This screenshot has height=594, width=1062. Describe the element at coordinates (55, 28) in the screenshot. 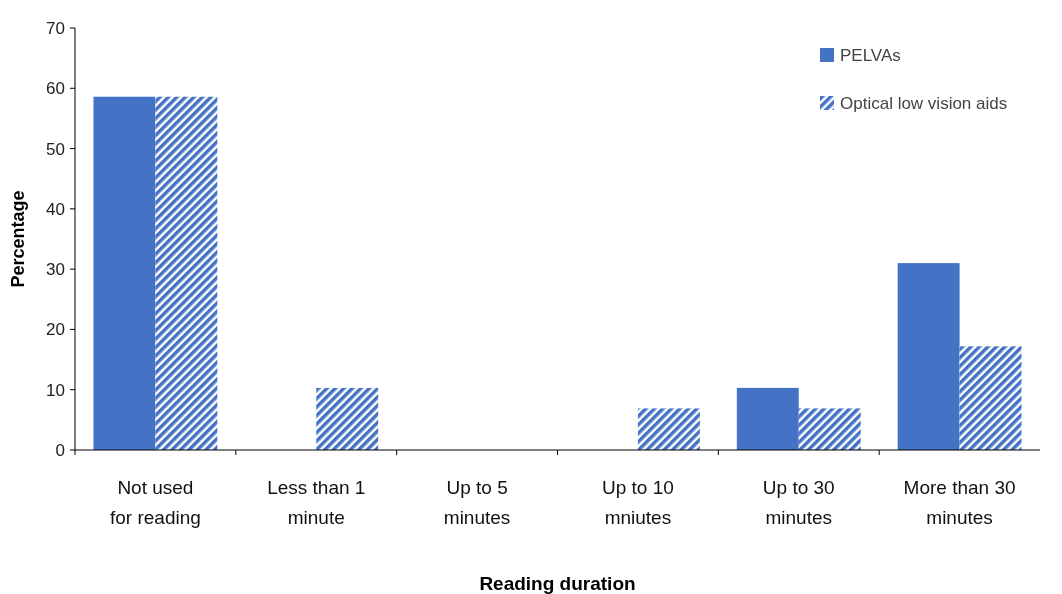

I see `y-tick-label: 70` at that location.